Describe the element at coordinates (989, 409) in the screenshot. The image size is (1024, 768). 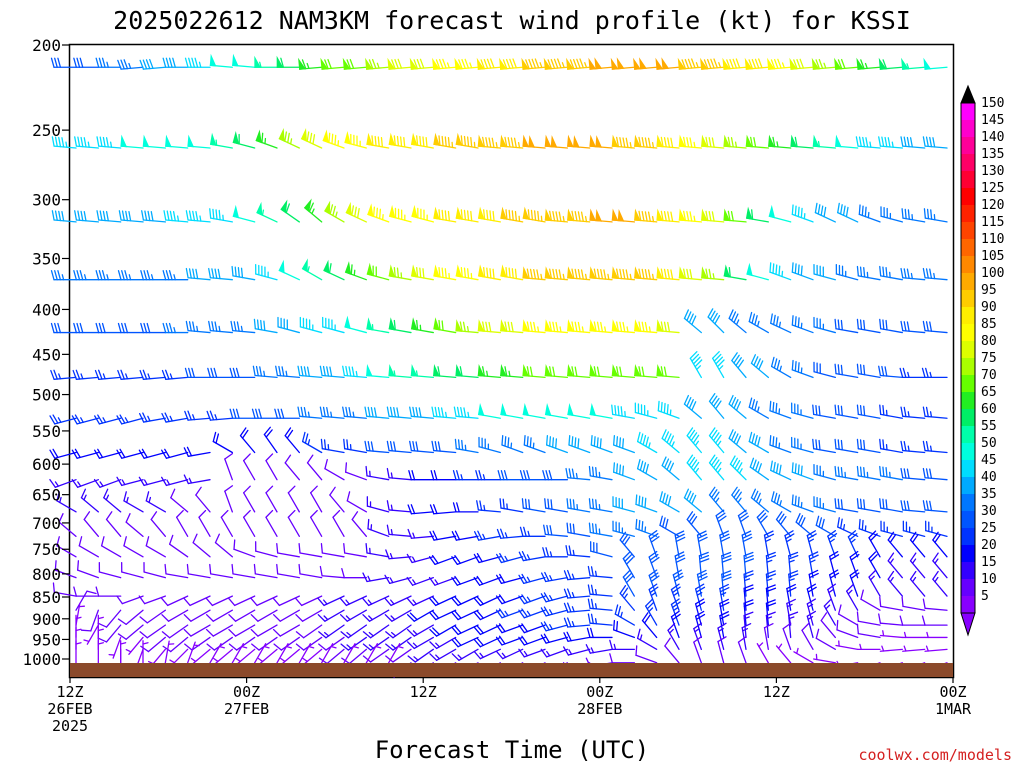
I see `colorbar-label: 60` at that location.